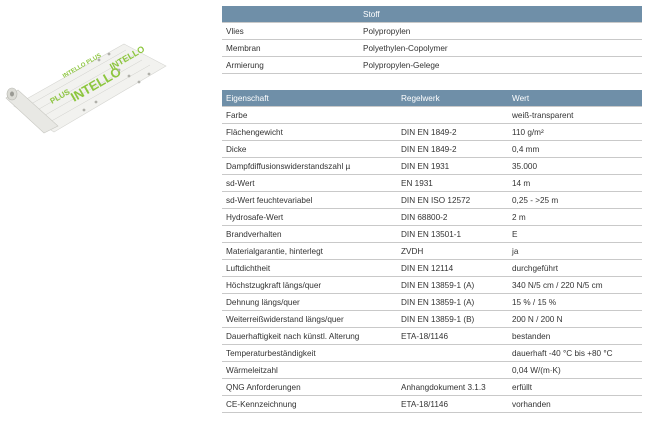 This screenshot has height=423, width=653. I want to click on table-row: Dicke DIN EN 1849-2 0,4 mm, so click(432, 149).